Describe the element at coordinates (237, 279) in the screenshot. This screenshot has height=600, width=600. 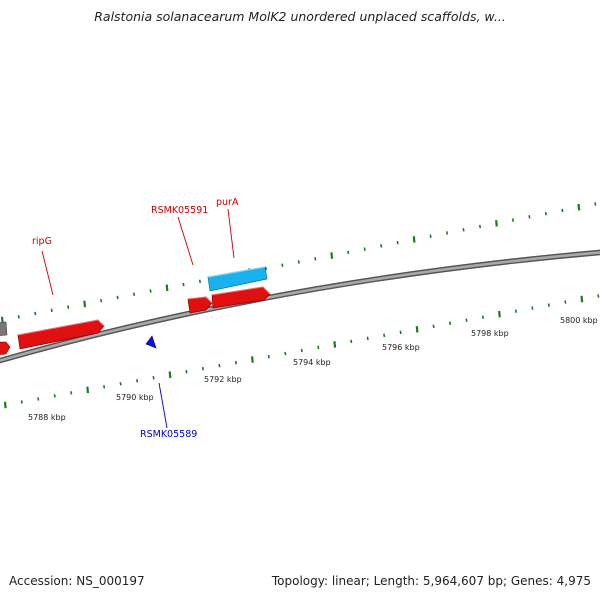
I see `gene-blue-feature` at that location.